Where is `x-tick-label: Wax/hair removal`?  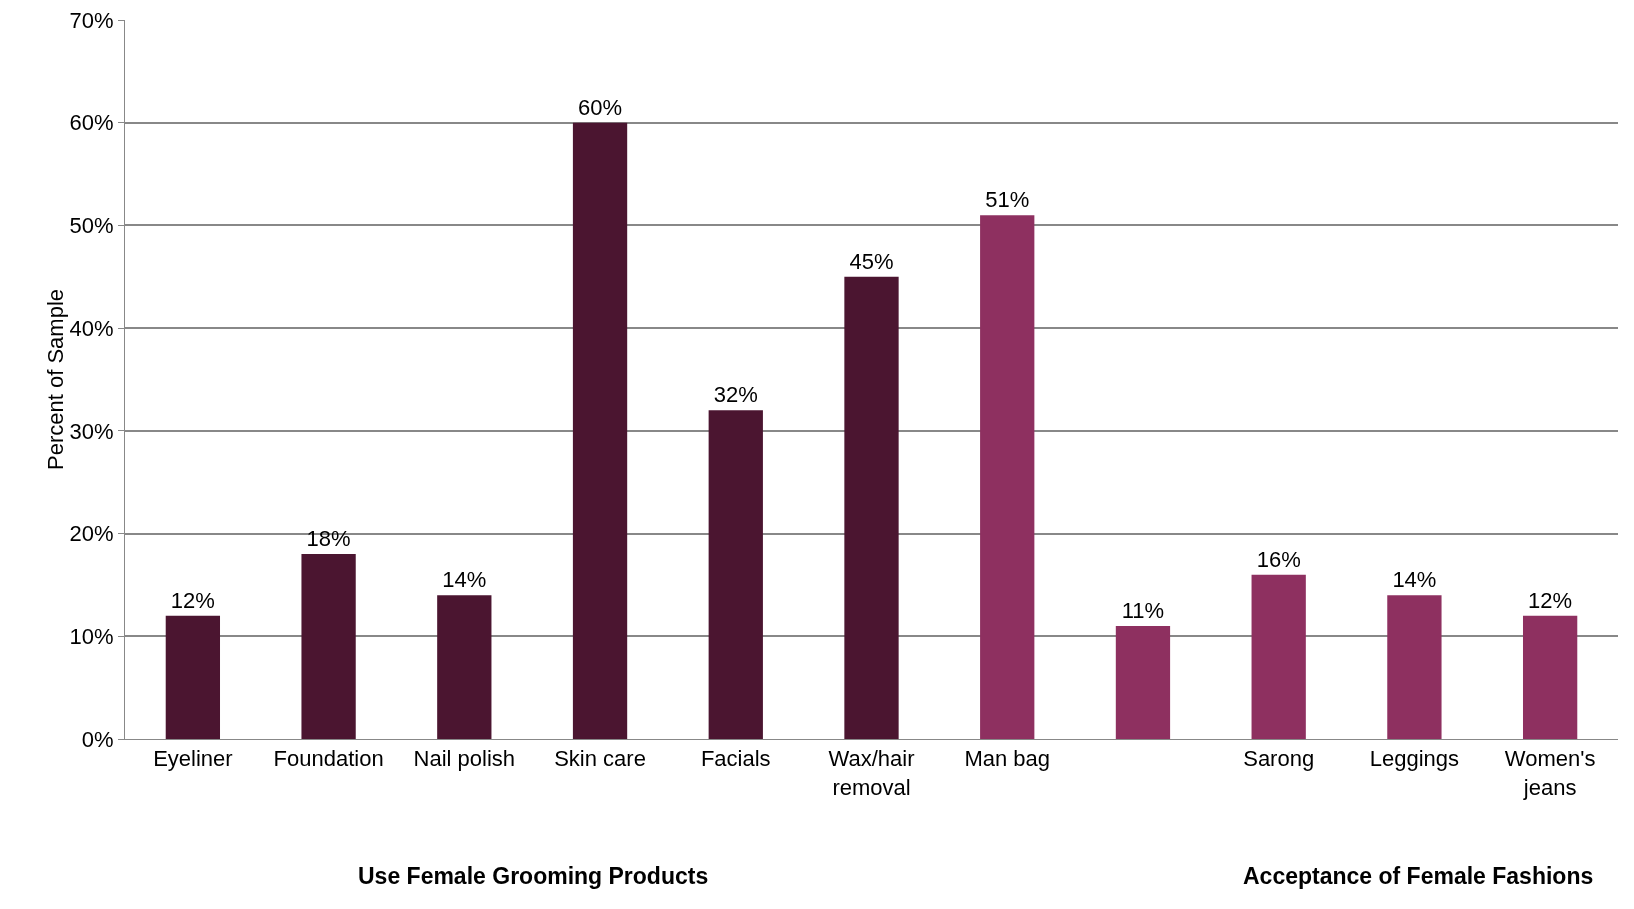
x-tick-label: Wax/hair removal is located at coordinates (871, 773).